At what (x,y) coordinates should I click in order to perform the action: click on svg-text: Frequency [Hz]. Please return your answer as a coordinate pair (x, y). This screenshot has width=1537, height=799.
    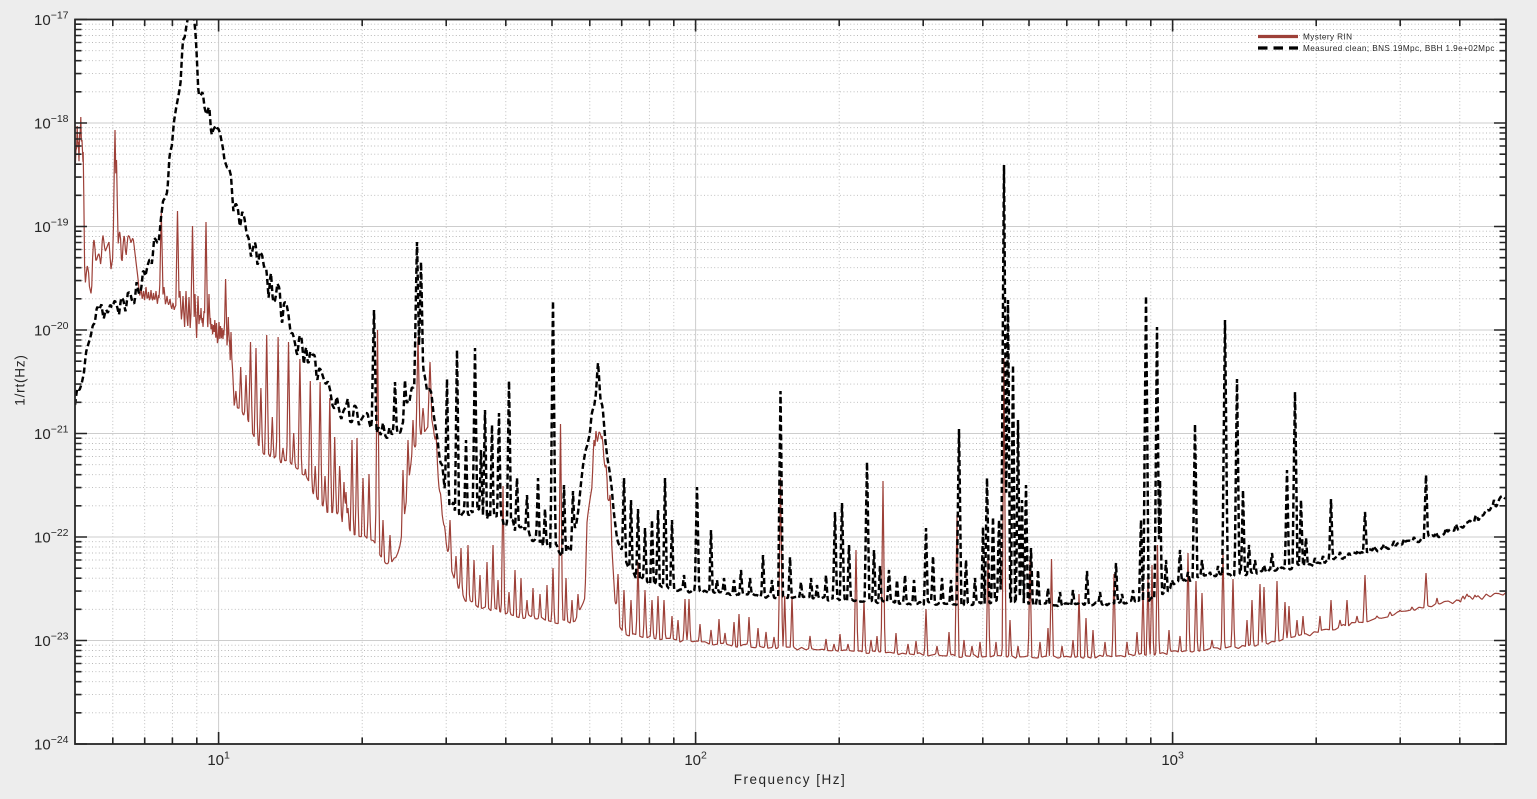
    Looking at the image, I should click on (790, 779).